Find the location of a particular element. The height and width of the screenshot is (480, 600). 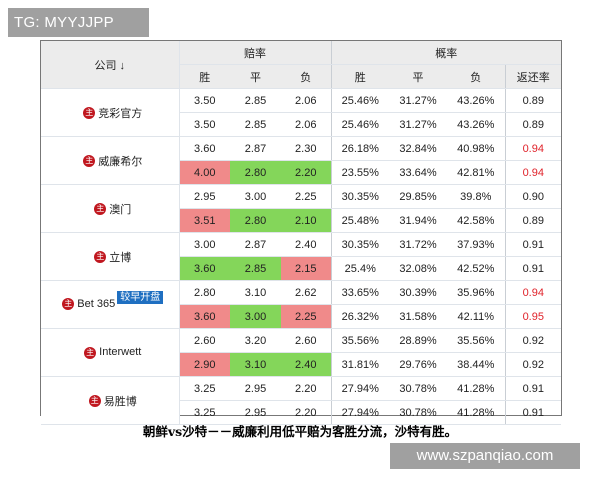

prob-win-cell: 26.32% is located at coordinates (360, 316).